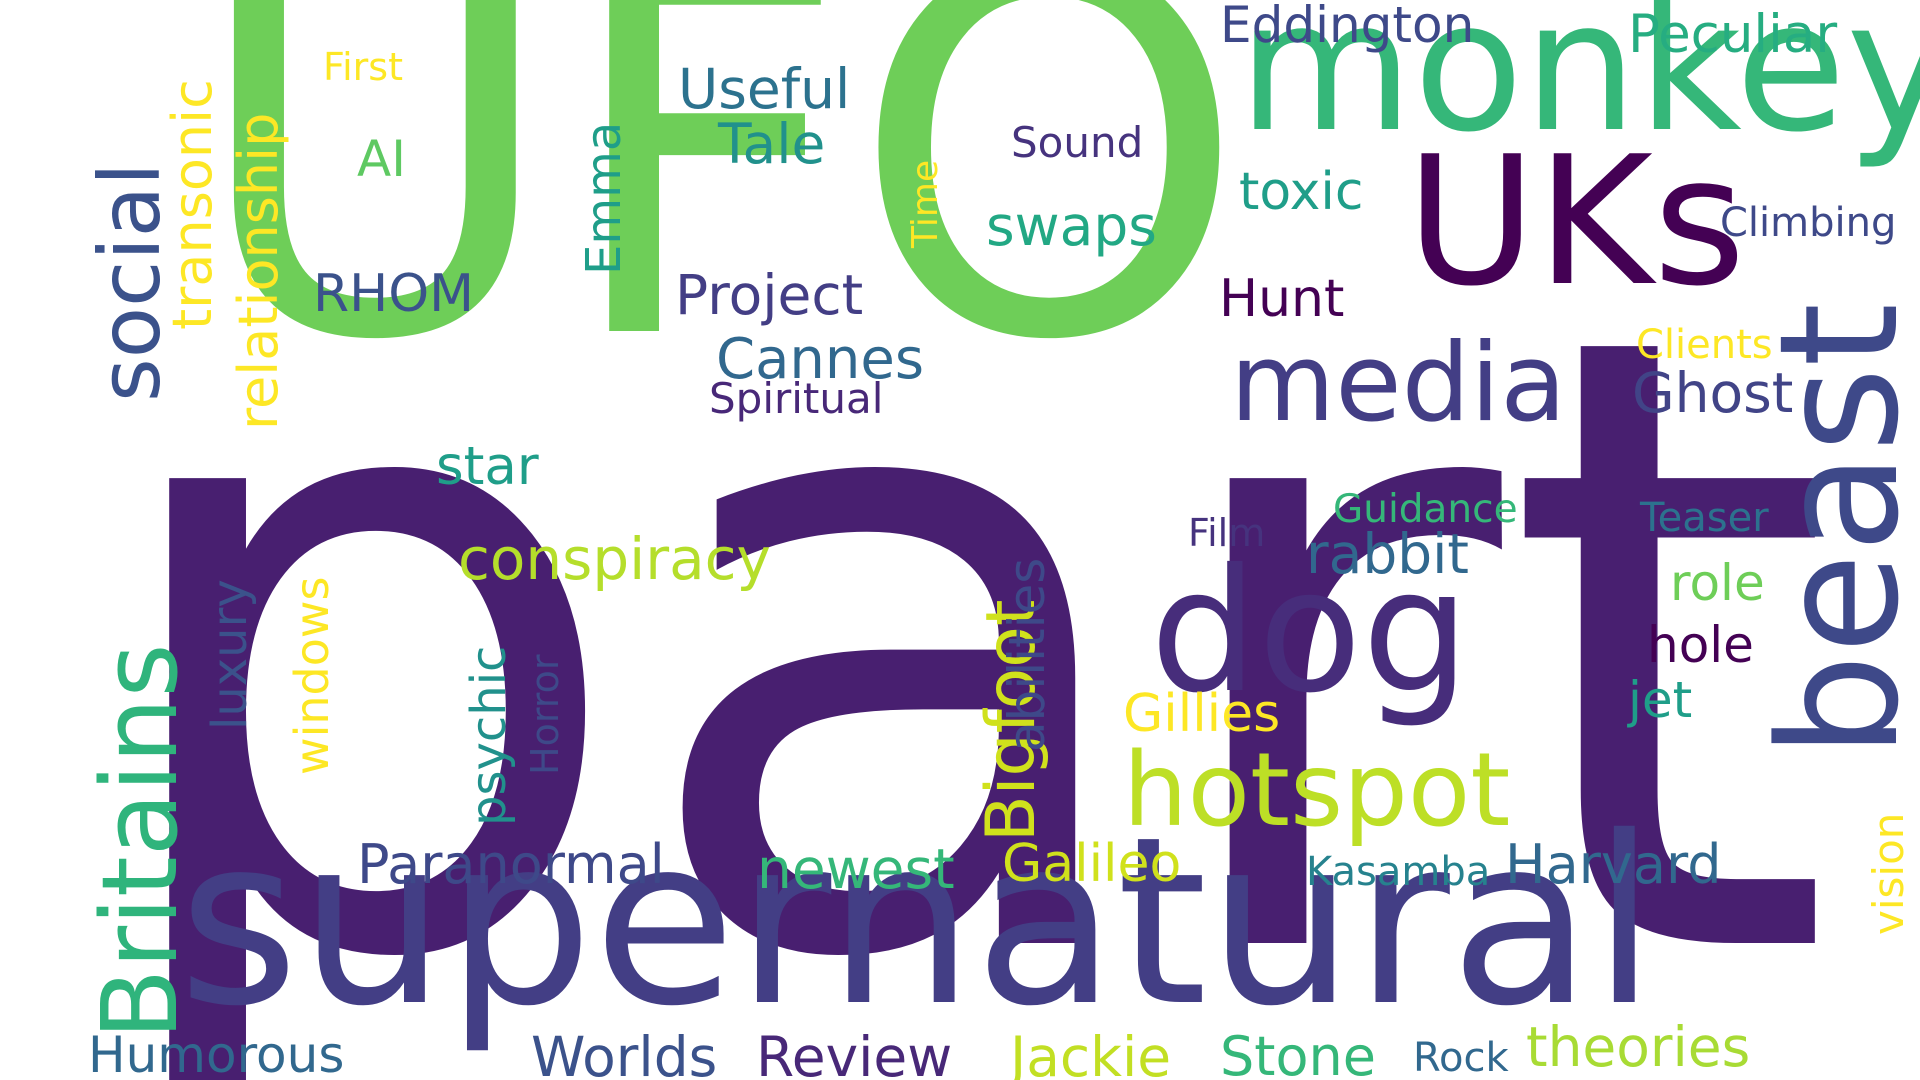 The image size is (1920, 1080). Describe the element at coordinates (363, 67) in the screenshot. I see `word-first: First` at that location.